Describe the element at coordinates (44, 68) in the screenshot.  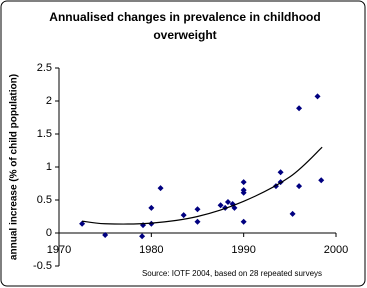
I see `y-tick-label: 2.5` at that location.